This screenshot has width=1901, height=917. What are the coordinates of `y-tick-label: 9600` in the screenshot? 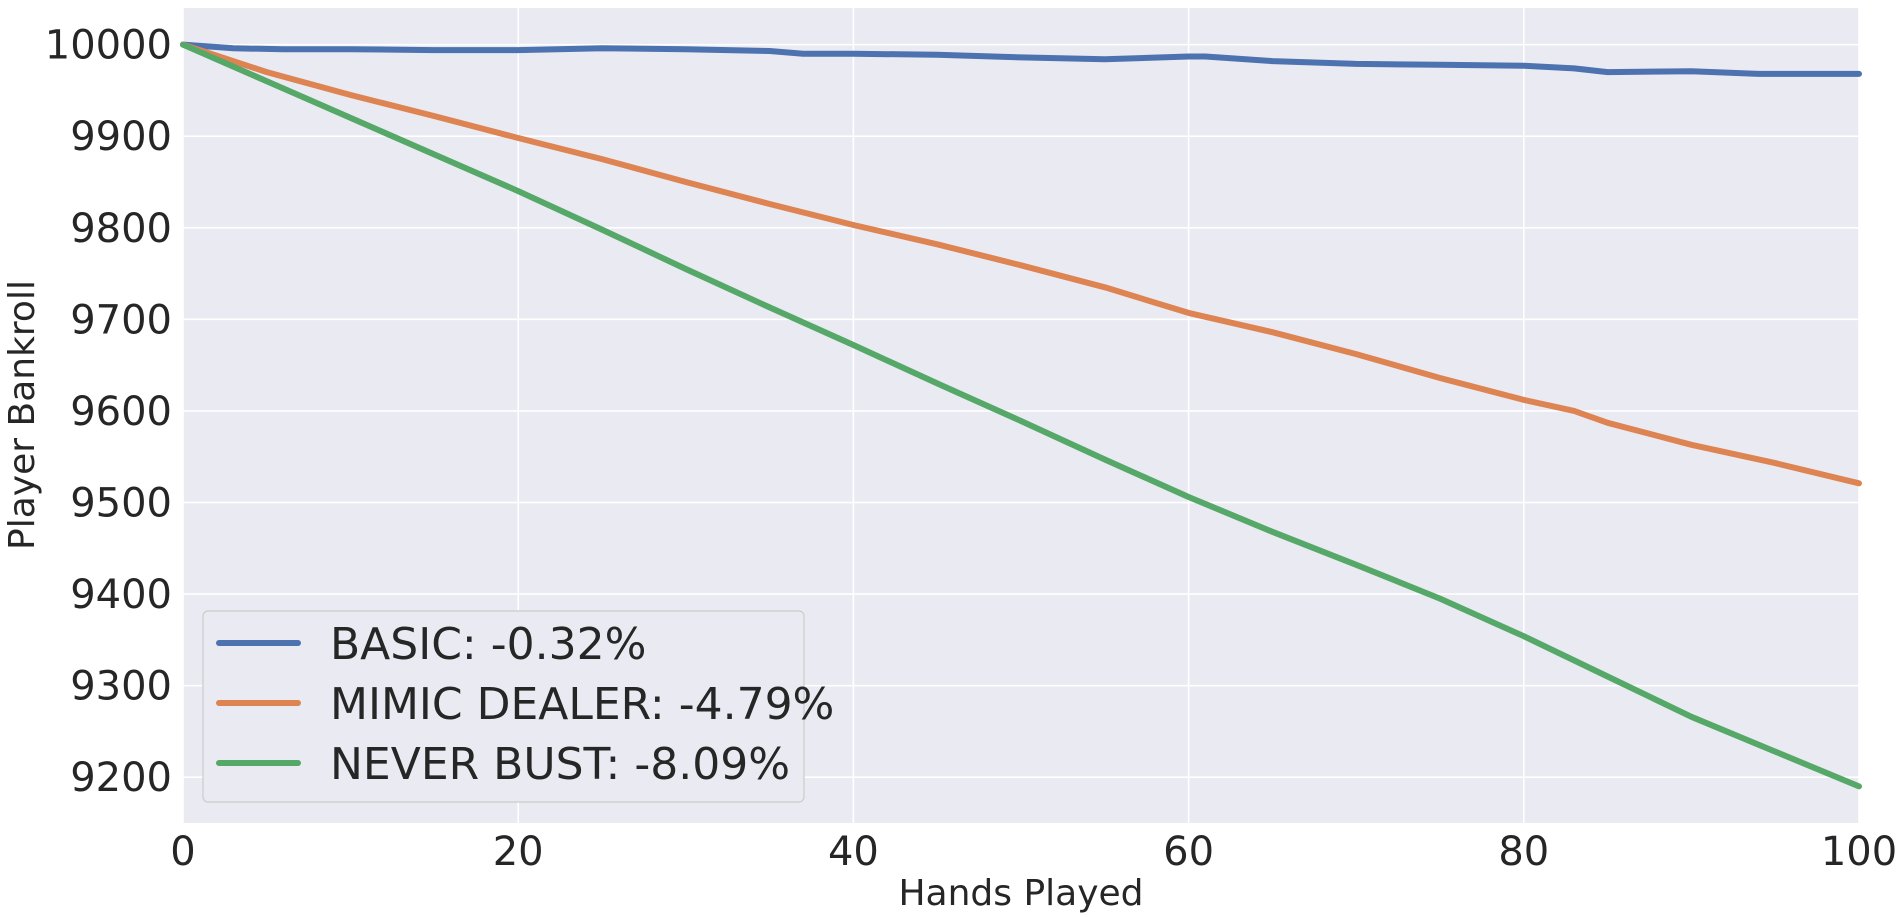 It's located at (121, 412).